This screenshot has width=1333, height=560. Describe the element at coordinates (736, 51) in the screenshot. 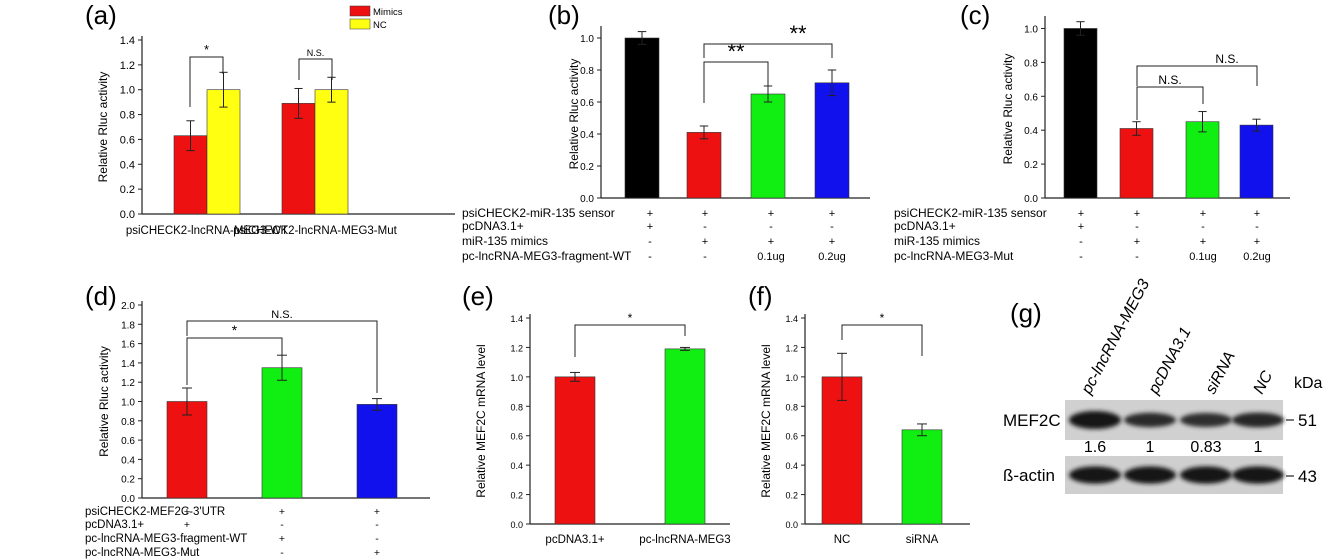

I see `significance-label: **` at that location.